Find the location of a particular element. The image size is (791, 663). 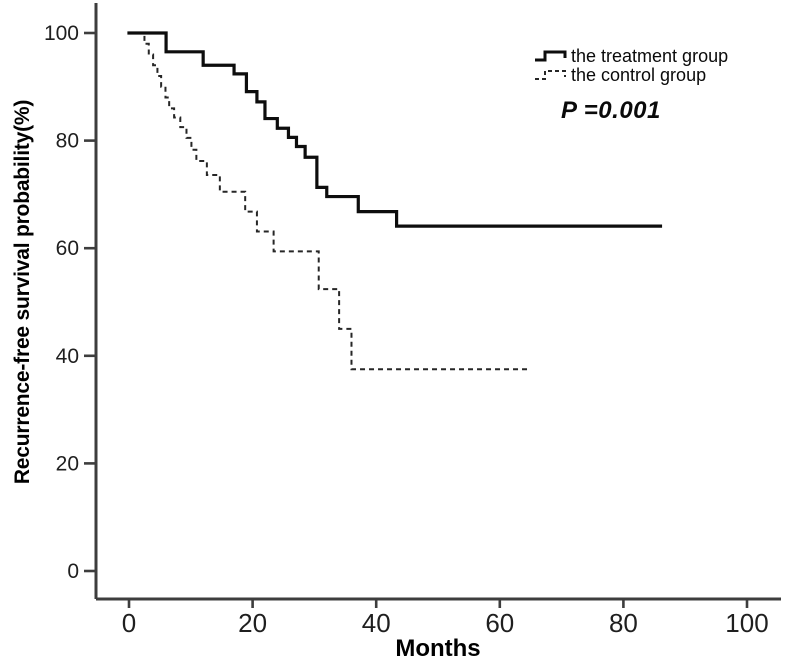

y-axis-title: Recurrence-free survival probability(%) is located at coordinates (22, 292).